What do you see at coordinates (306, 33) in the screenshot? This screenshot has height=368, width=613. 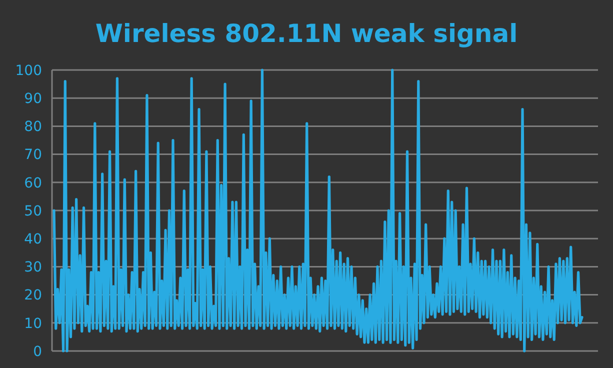 I see `chart-title: Wireless 802.11N weak signal` at bounding box center [306, 33].